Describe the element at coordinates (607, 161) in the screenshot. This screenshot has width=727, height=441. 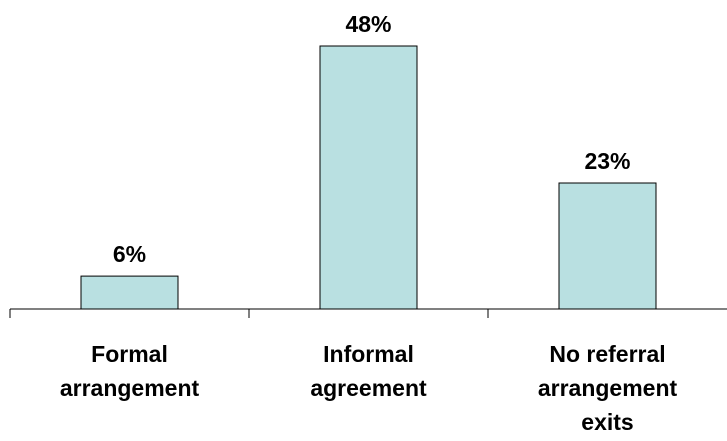
I see `data-label: 23%` at that location.